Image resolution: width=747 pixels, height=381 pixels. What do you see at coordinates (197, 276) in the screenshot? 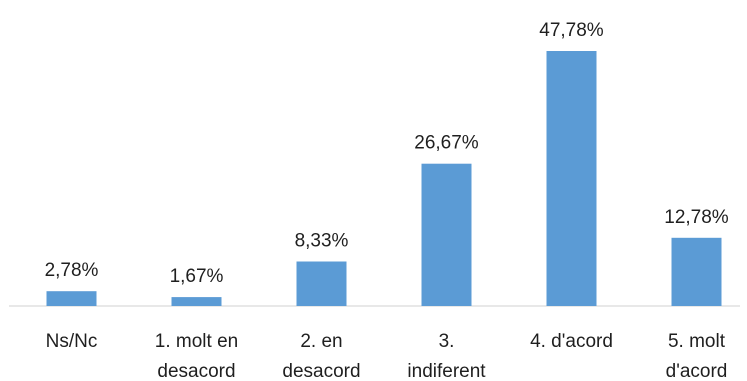
I see `data-label-1: 1,67%` at bounding box center [197, 276].